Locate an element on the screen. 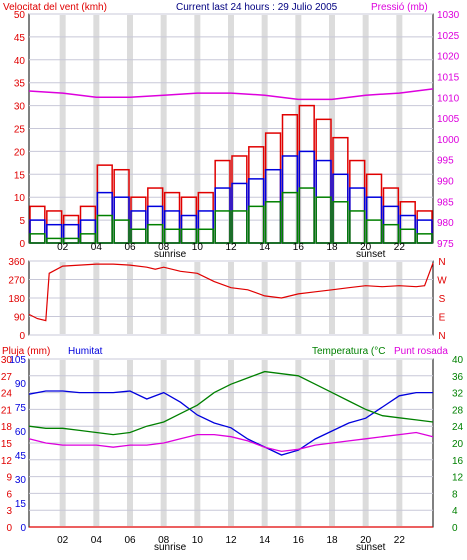 This screenshot has height=560, width=467. wind-title: Velocitat del vent (kmh) is located at coordinates (55, 7).